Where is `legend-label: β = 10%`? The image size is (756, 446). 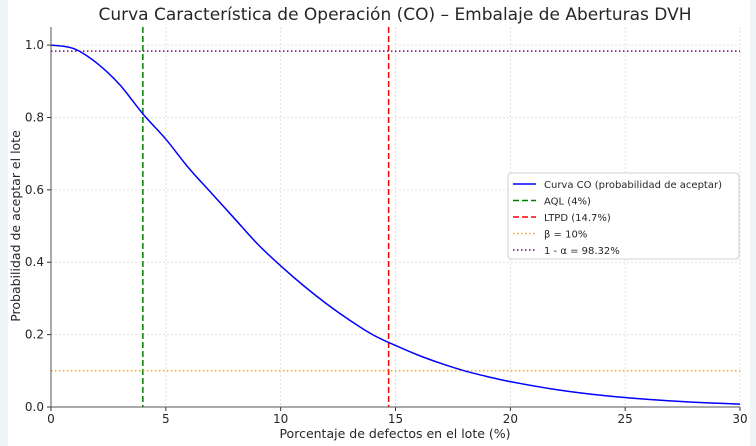 legend-label: β = 10% is located at coordinates (565, 235).